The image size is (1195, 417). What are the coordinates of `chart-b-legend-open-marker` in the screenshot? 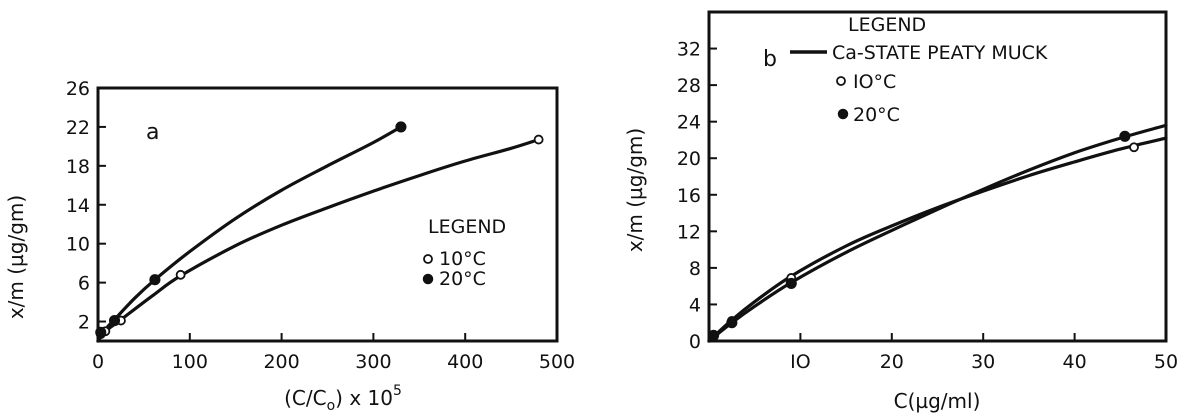 It's located at (841, 81).